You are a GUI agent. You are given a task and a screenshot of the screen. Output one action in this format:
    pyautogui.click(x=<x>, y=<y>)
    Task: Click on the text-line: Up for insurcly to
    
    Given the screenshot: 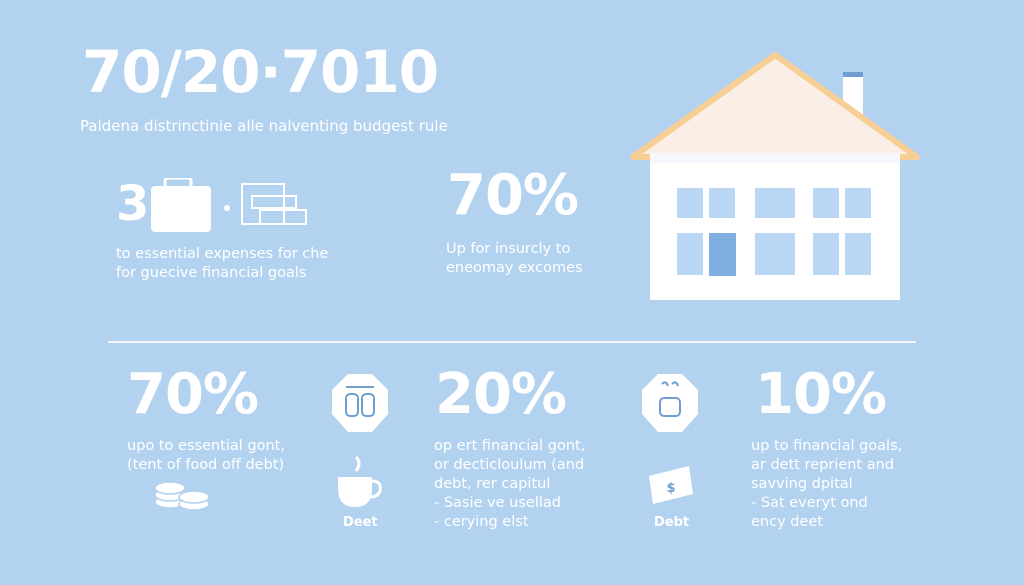 What is the action you would take?
    pyautogui.click(x=508, y=249)
    